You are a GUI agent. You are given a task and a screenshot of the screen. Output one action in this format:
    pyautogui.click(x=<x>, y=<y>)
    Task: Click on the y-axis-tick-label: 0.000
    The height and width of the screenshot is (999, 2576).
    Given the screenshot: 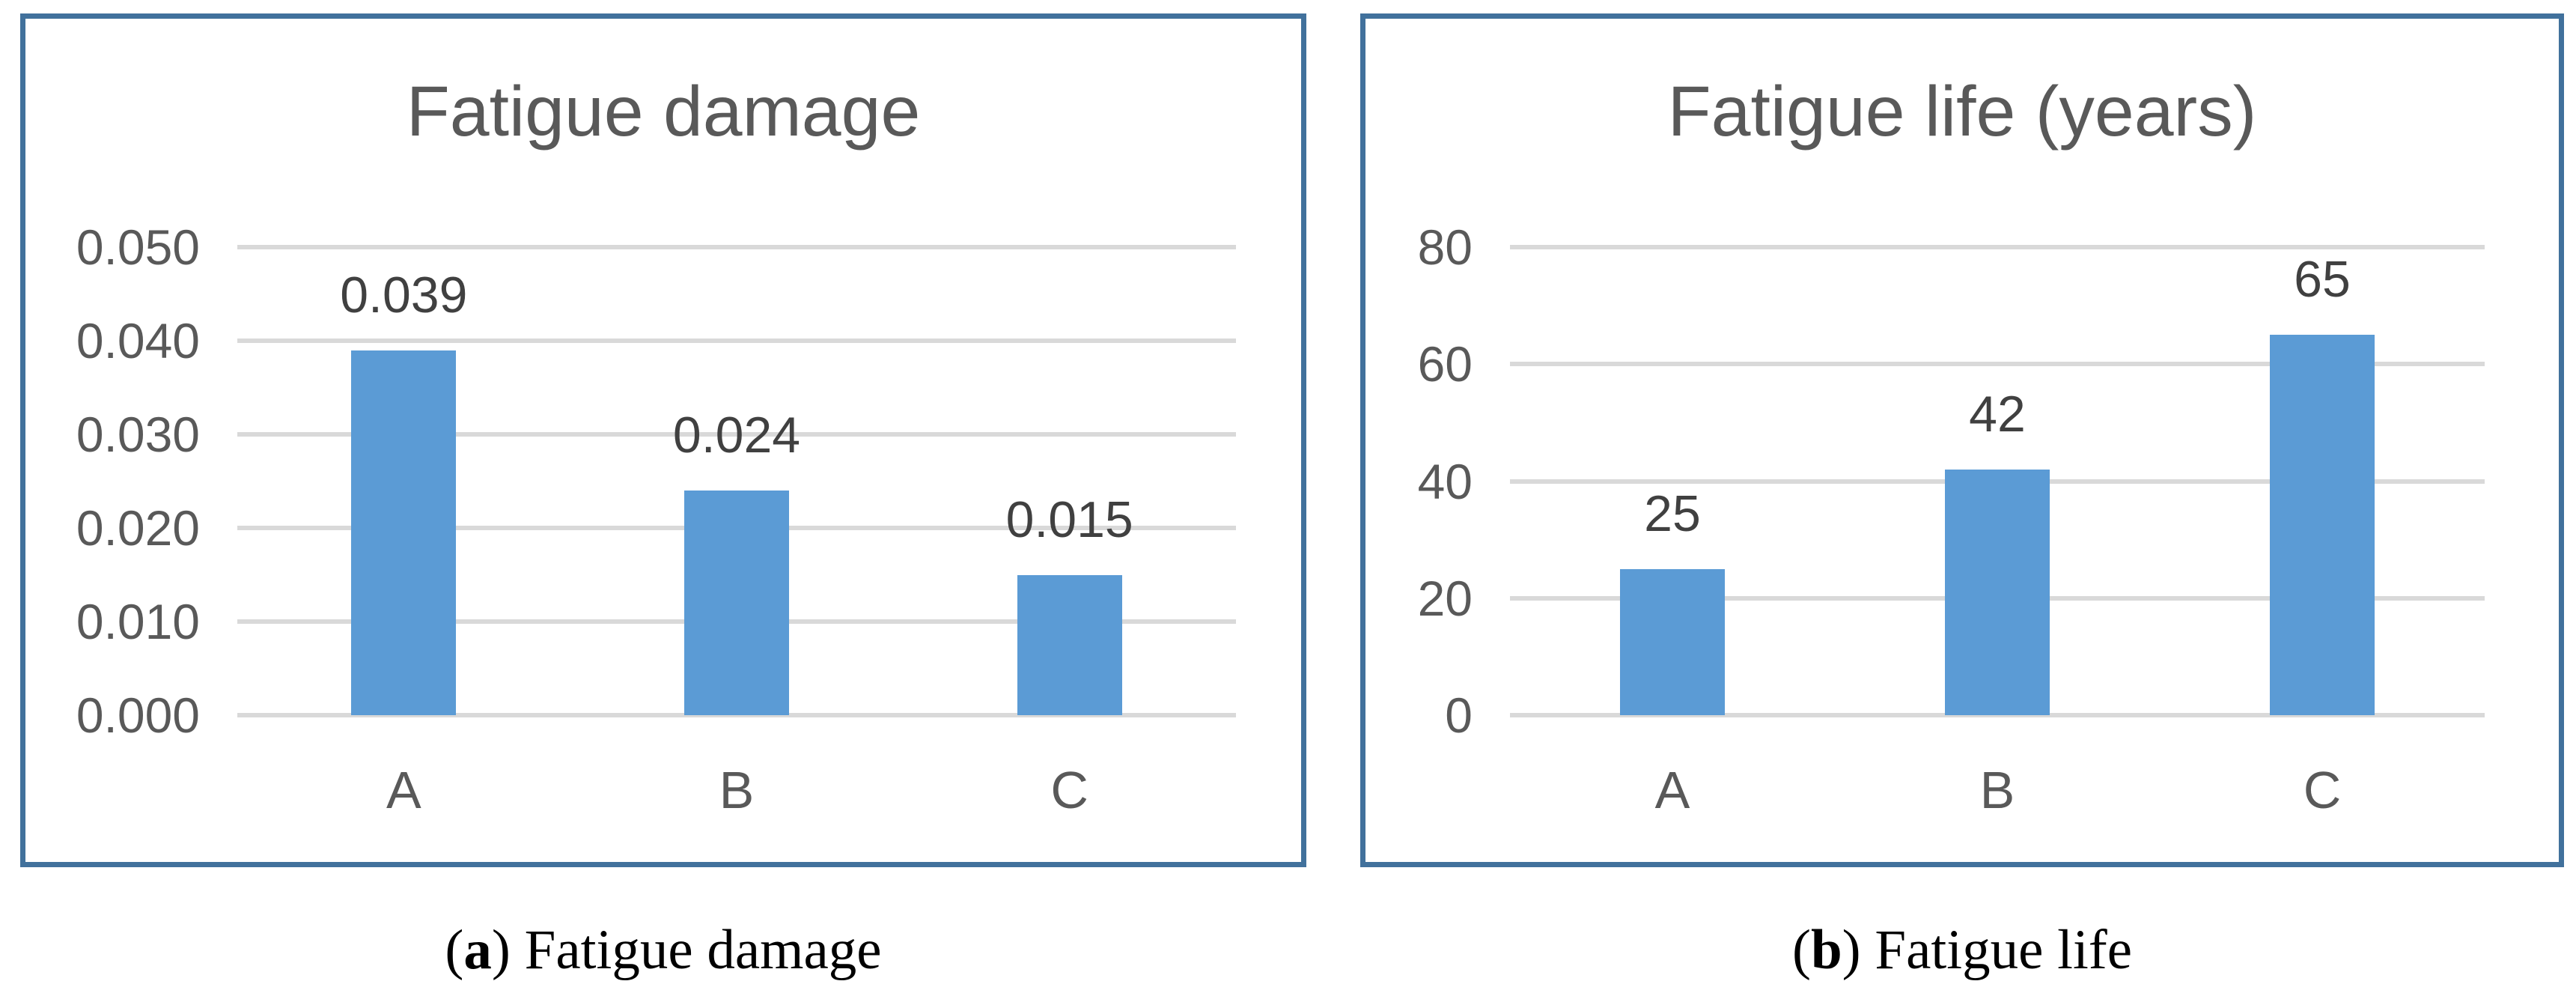 What is the action you would take?
    pyautogui.click(x=138, y=715)
    